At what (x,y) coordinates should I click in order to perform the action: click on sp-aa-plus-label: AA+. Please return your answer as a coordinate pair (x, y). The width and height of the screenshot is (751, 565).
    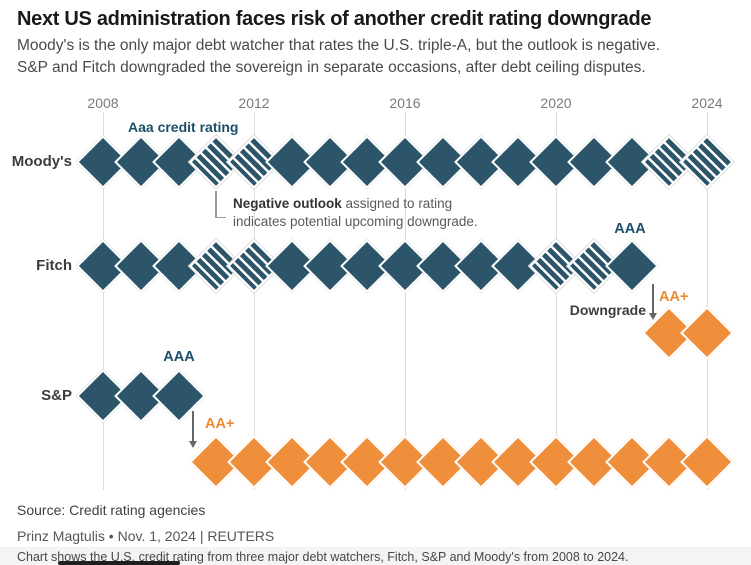
    Looking at the image, I should click on (220, 424).